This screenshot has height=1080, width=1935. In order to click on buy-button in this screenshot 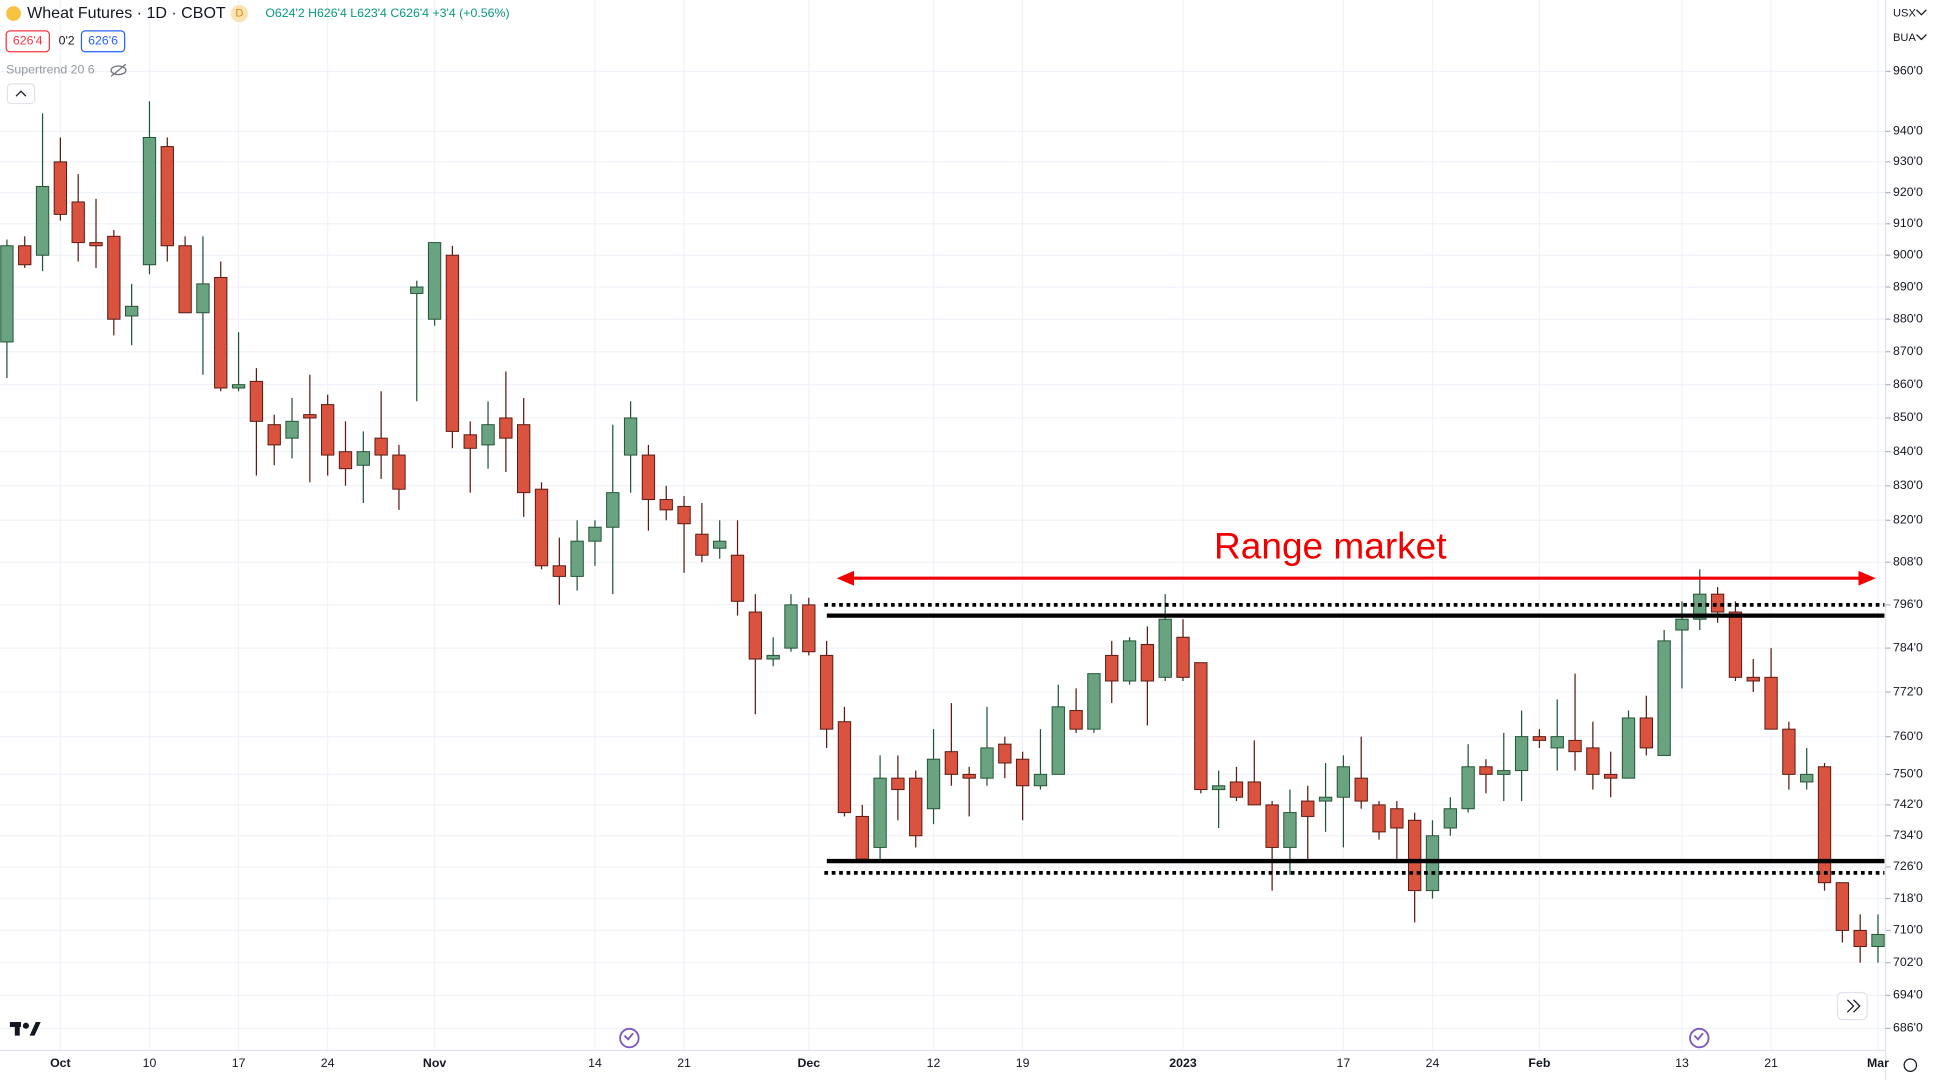, I will do `click(103, 41)`.